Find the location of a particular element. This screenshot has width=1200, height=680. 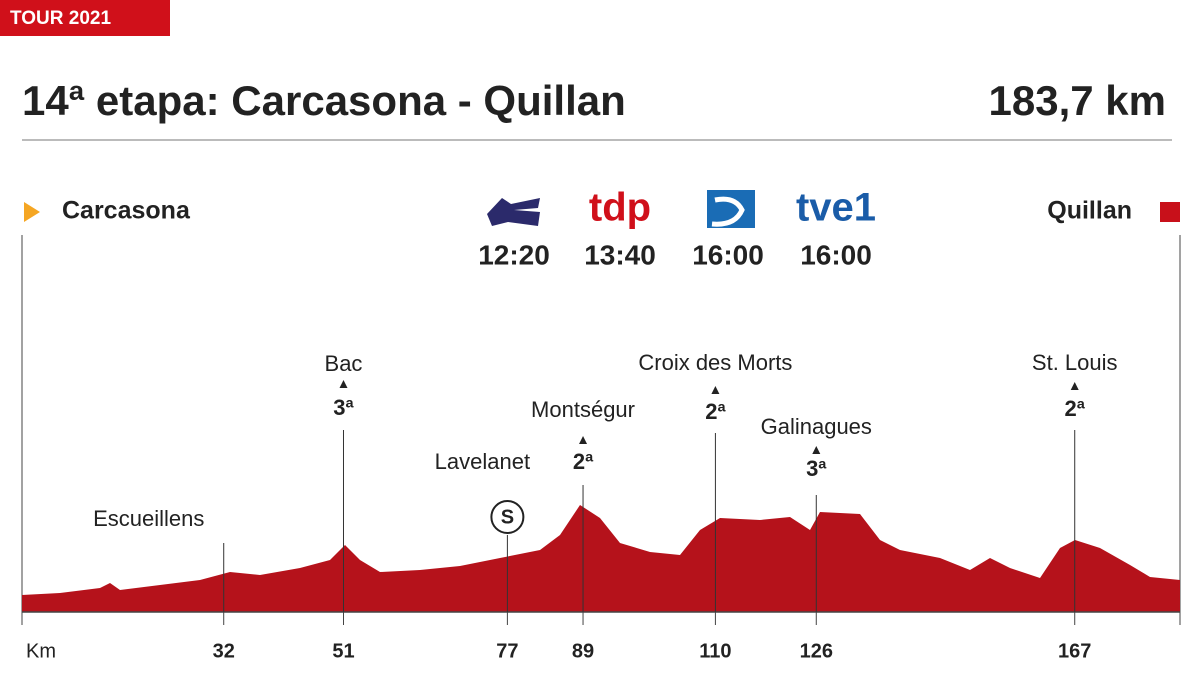

tag: TOUR 2021 is located at coordinates (60, 18).